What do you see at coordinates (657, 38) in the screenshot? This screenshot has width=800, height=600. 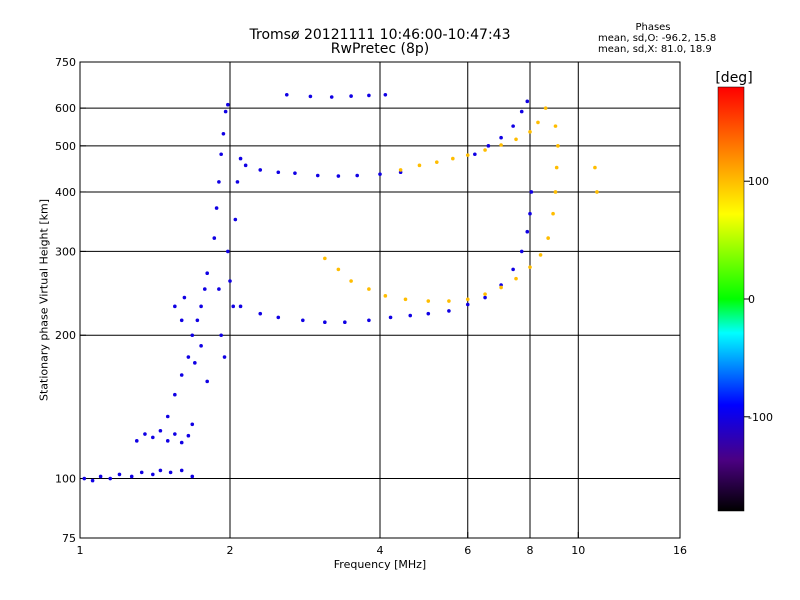 I see `phase-stats-o-mode: mean, sd,O: -96.2, 15.8` at bounding box center [657, 38].